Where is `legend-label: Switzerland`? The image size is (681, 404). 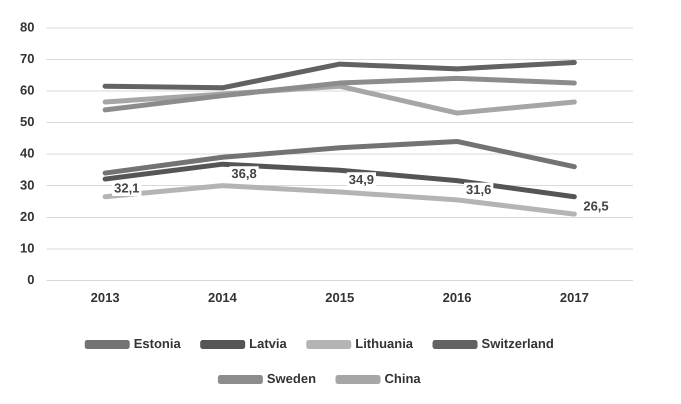
legend-label: Switzerland is located at coordinates (518, 344).